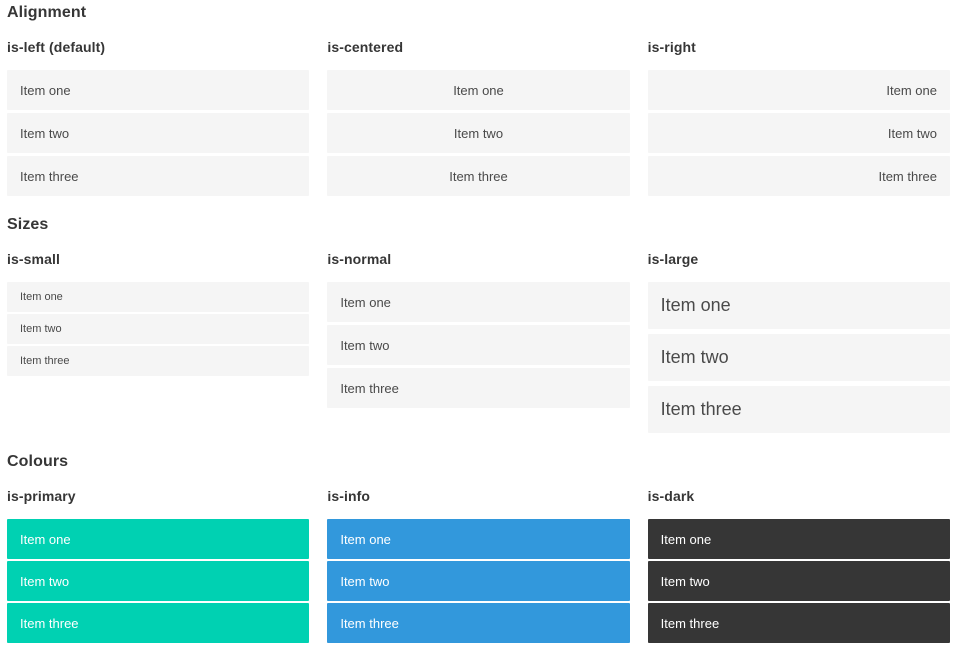 The image size is (960, 654). I want to click on group-is-normal: is-normal Item one Item two Item three, so click(478, 329).